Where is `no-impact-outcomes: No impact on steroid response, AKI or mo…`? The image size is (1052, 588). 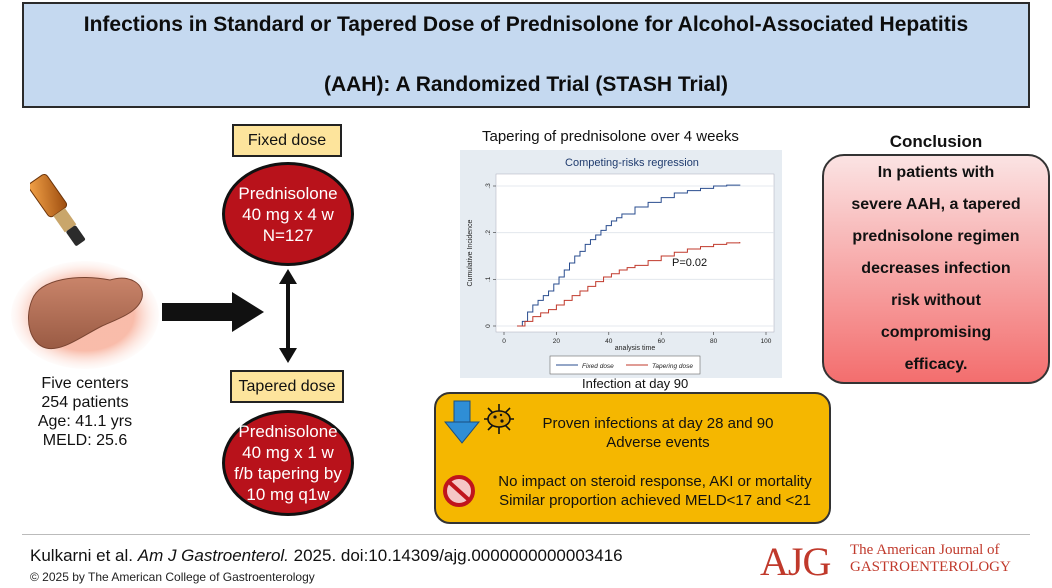 no-impact-outcomes: No impact on steroid response, AKI or mo… is located at coordinates (655, 491).